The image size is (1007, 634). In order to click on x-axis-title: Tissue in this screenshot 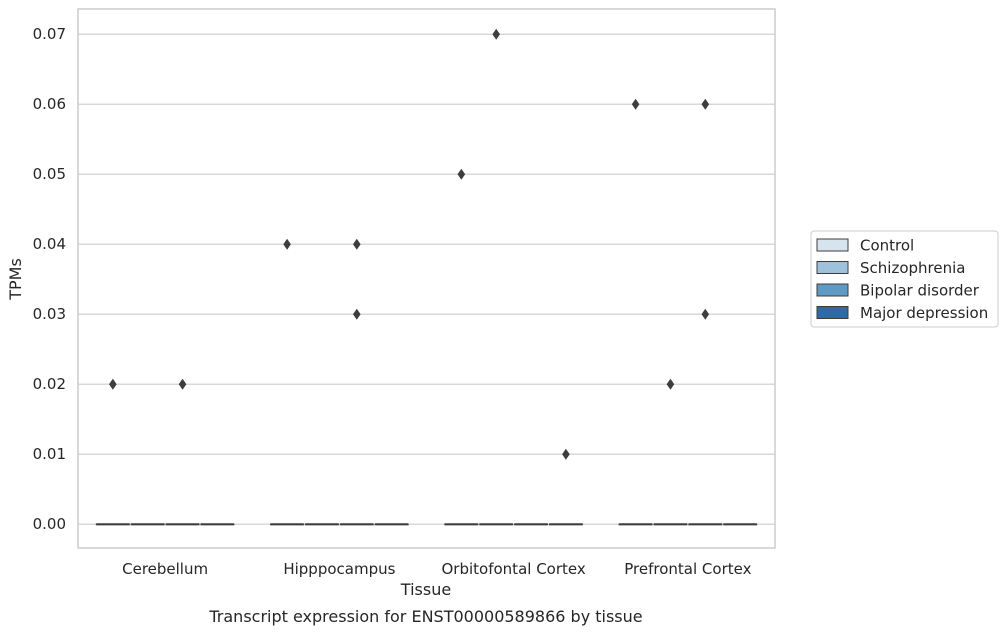, I will do `click(425, 589)`.